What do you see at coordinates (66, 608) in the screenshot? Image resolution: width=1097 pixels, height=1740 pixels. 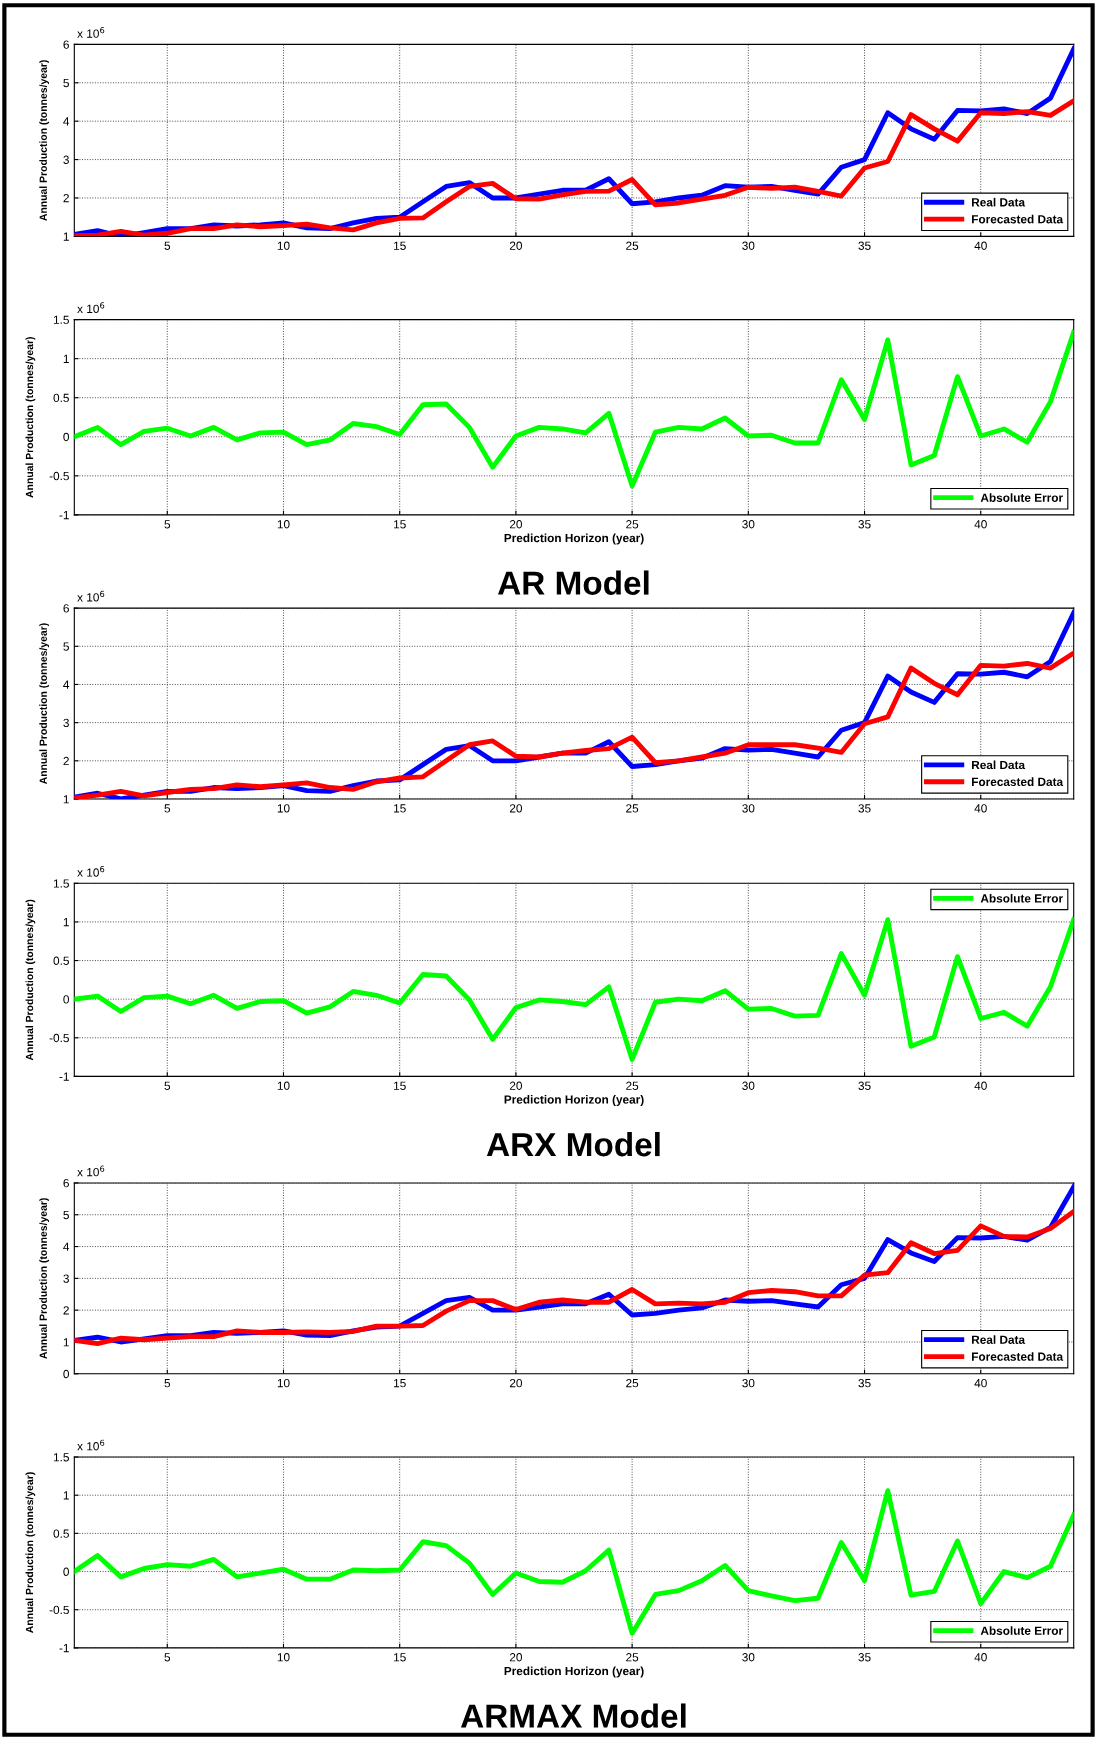 I see `y-tick-label: 6` at bounding box center [66, 608].